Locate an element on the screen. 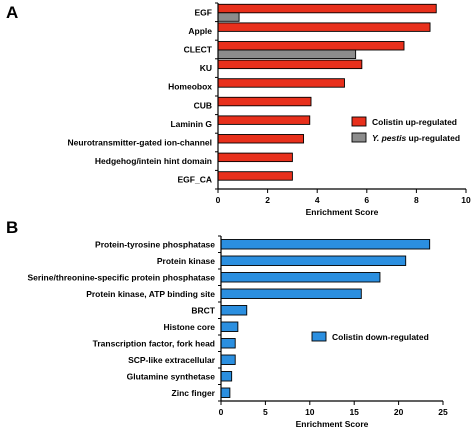 The height and width of the screenshot is (434, 474). x-tick-label: 15 is located at coordinates (354, 412).